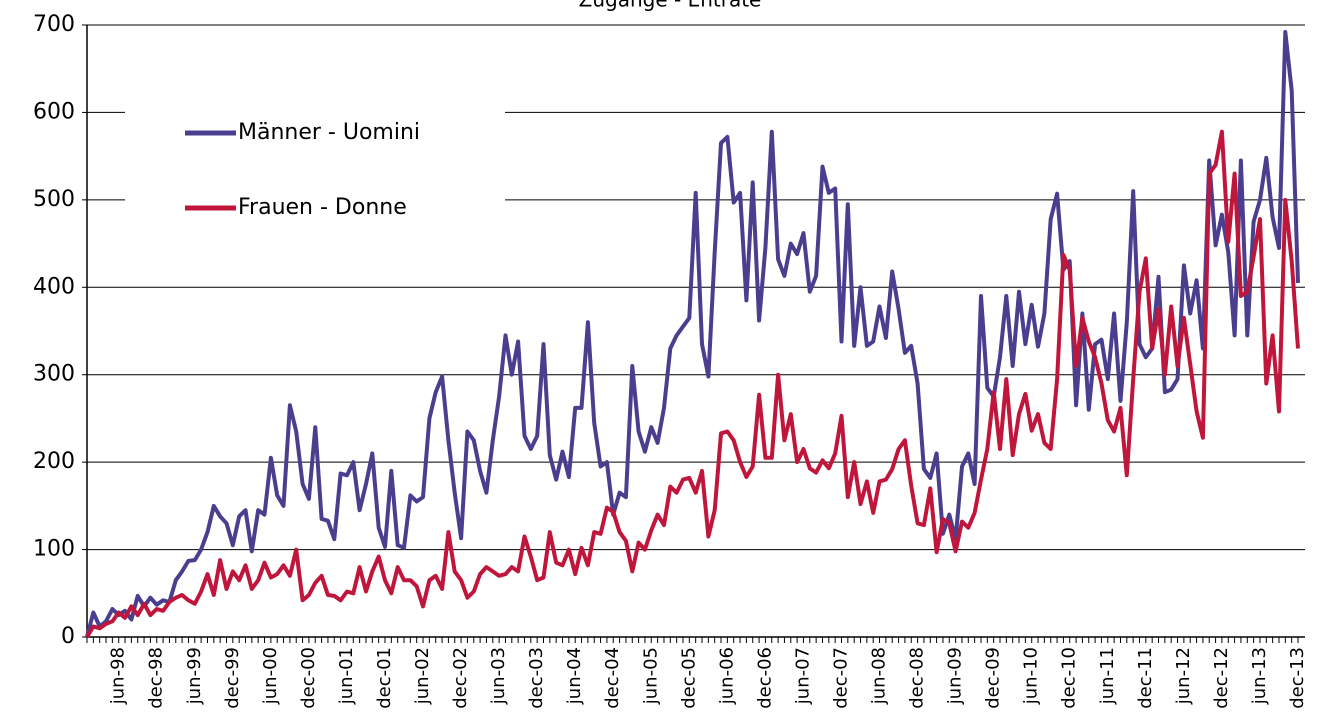 This screenshot has height=725, width=1319. Describe the element at coordinates (536, 678) in the screenshot. I see `x-tick-label: dec-03` at that location.